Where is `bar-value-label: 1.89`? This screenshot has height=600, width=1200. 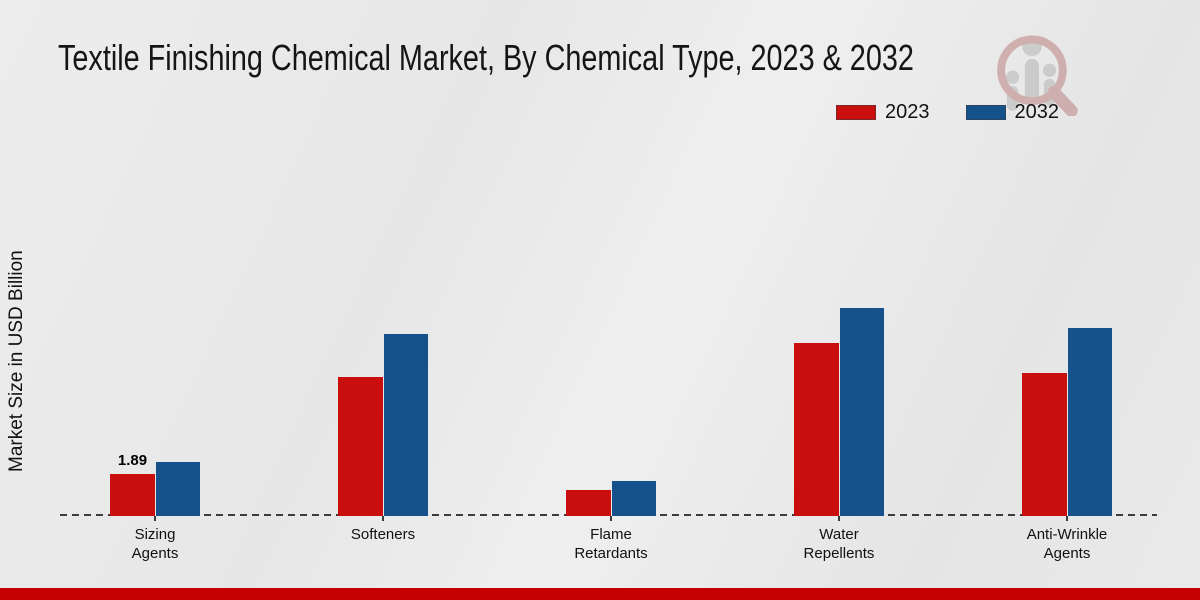 bar-value-label: 1.89 is located at coordinates (132, 460).